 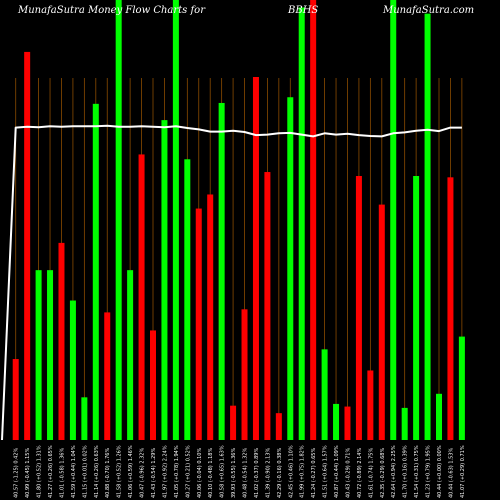 I want to click on x-tick-label-7: 41.15 (+0.01) 0.02%, so click(x=85, y=471).